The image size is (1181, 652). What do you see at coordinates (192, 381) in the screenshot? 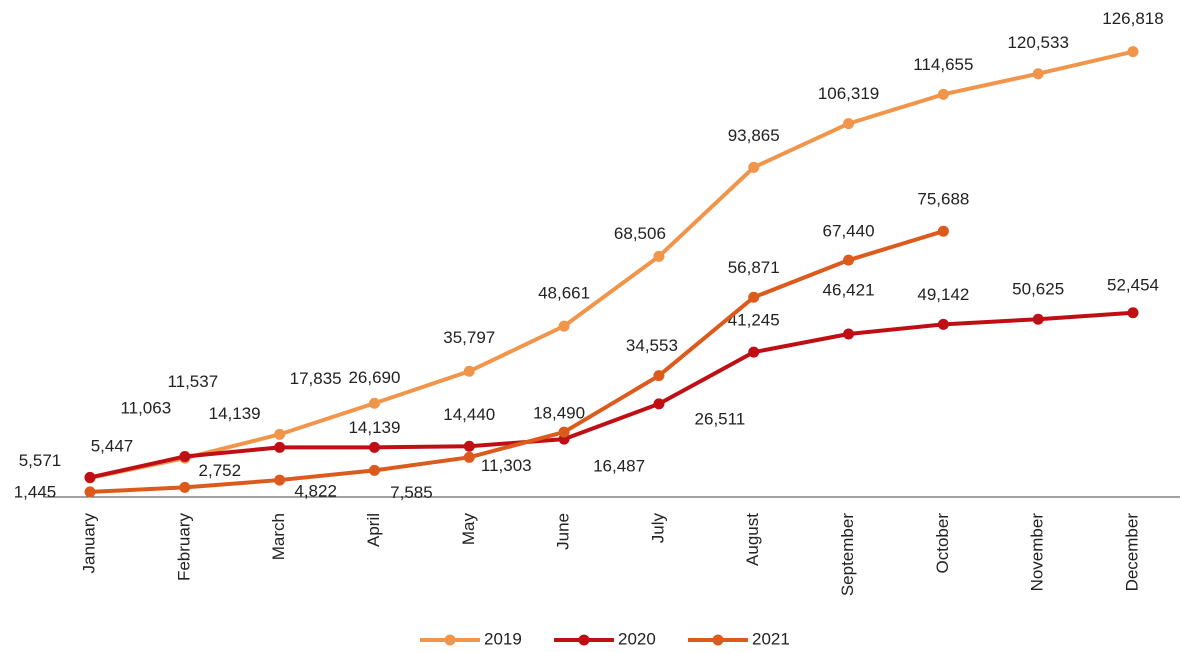
I see `data-label: 11,537` at bounding box center [192, 381].